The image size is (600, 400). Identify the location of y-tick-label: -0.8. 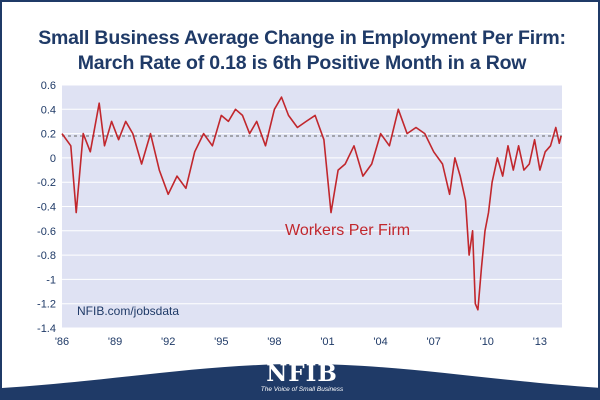
(46, 256).